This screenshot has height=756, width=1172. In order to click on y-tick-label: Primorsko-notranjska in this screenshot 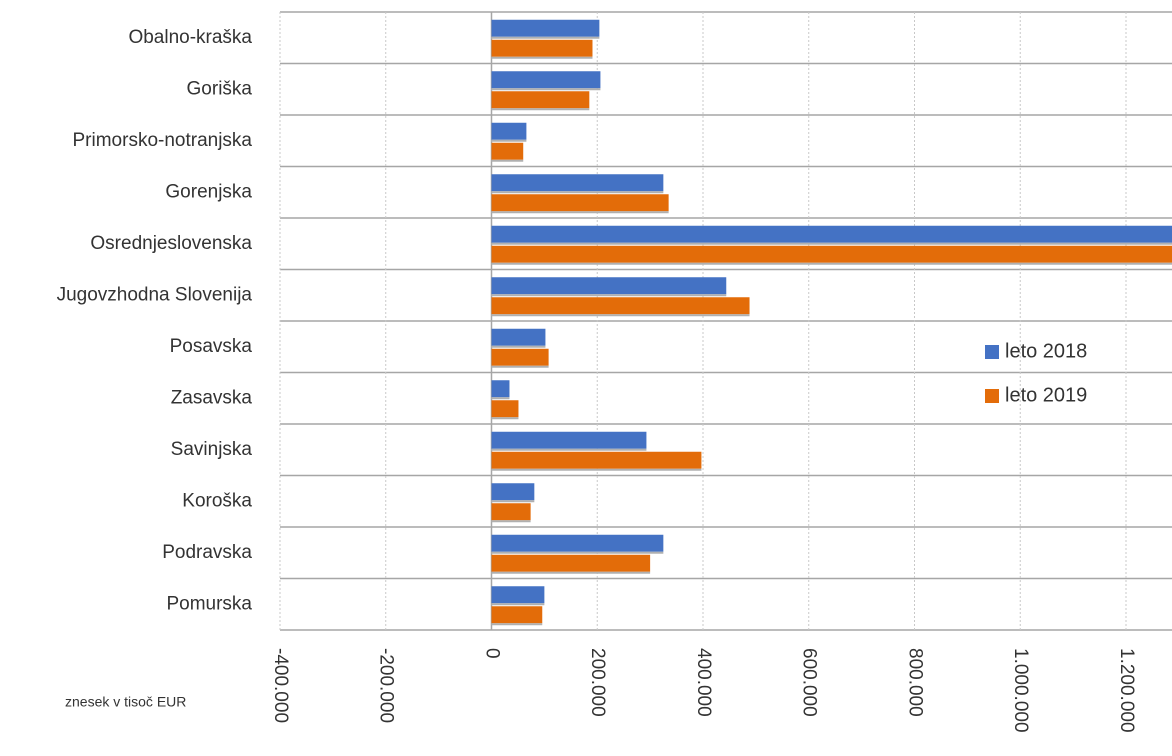, I will do `click(163, 140)`.